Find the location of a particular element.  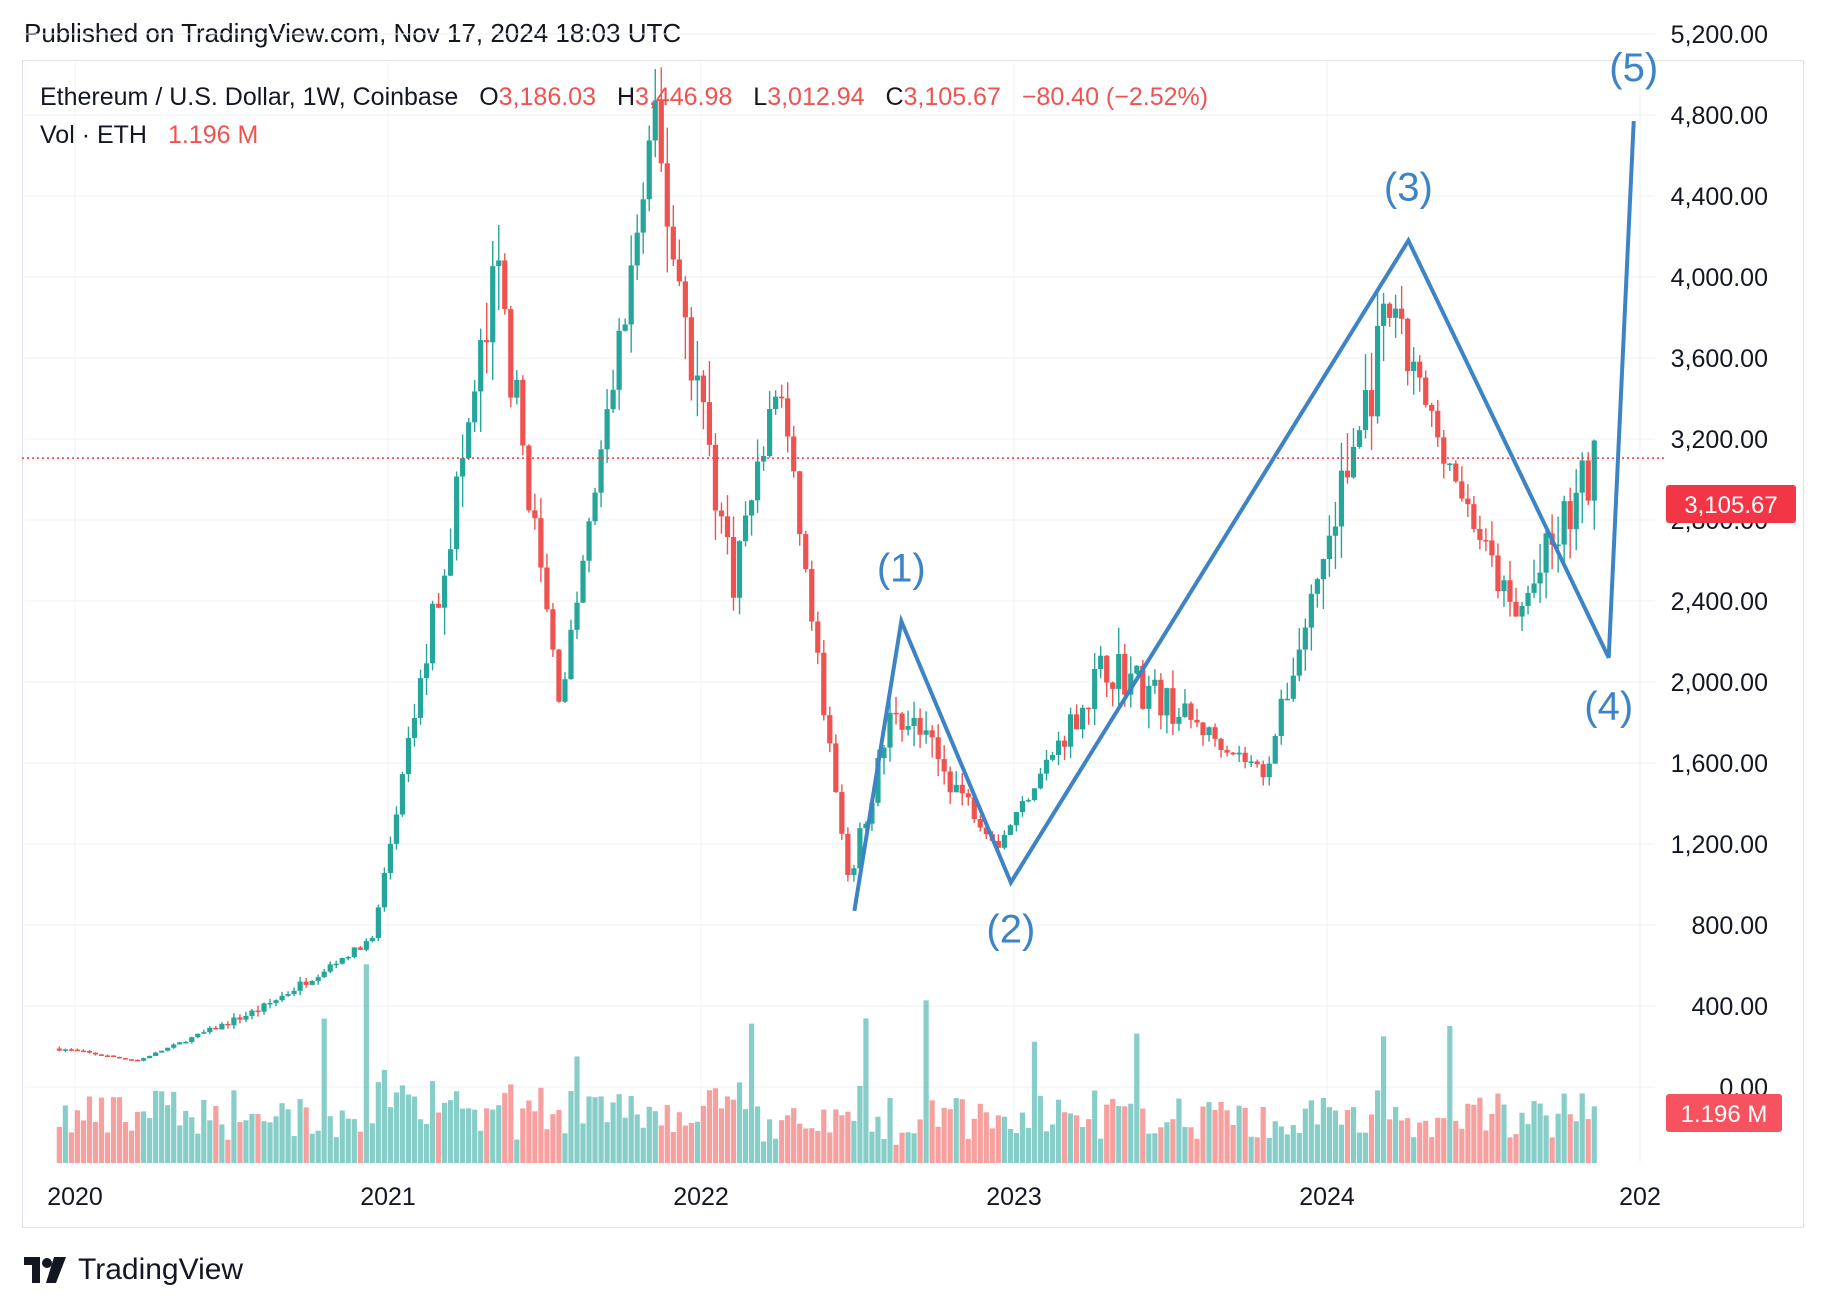

price-tag-bg is located at coordinates (1731, 504).